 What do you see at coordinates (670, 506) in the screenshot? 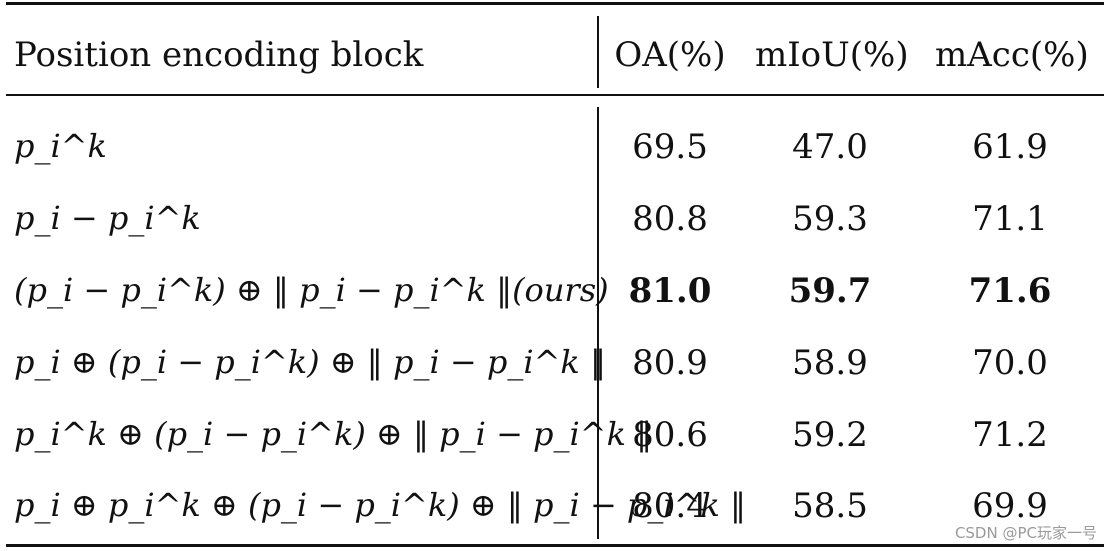
I see `cell-oa: 80.4` at bounding box center [670, 506].